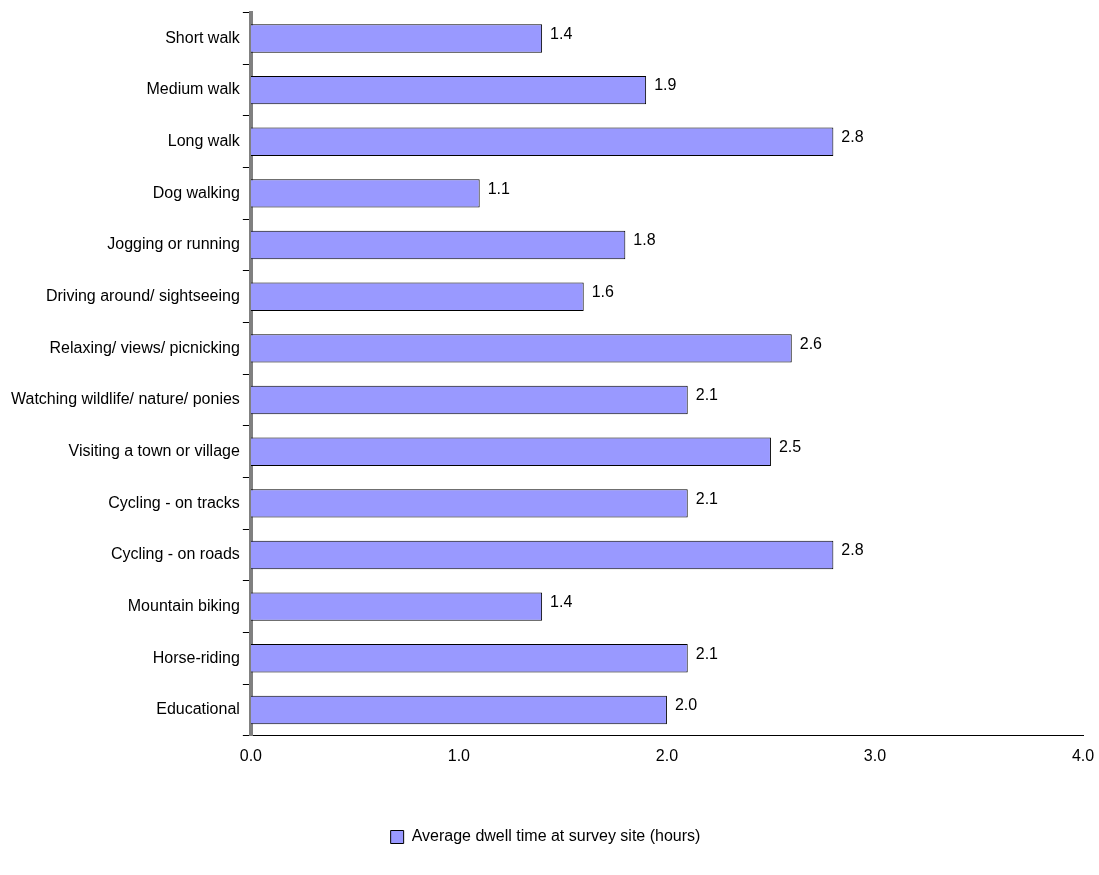 The height and width of the screenshot is (875, 1099). Describe the element at coordinates (811, 343) in the screenshot. I see `data-label: 2.6` at that location.